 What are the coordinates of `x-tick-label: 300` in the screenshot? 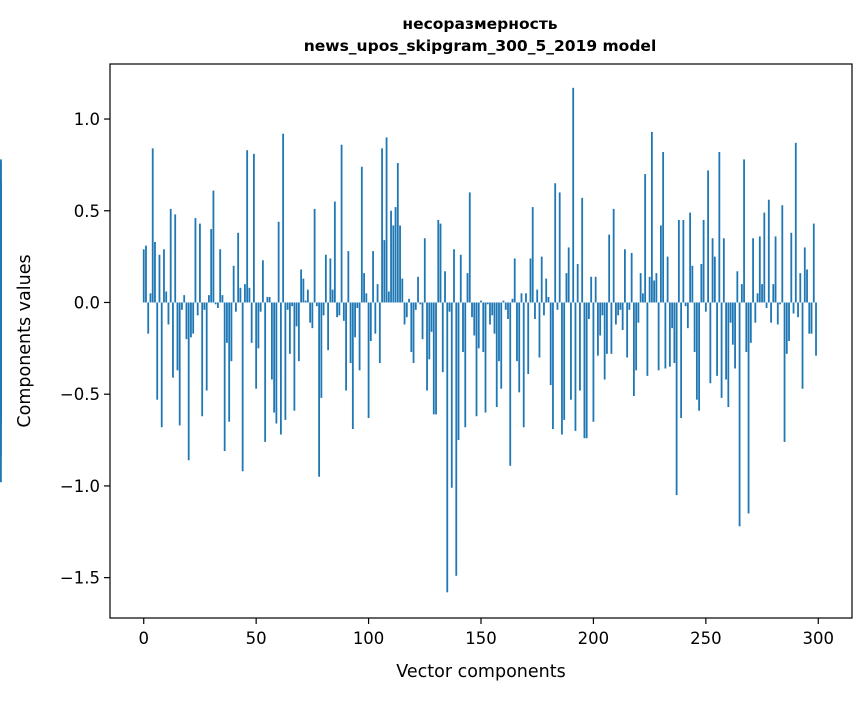 It's located at (819, 638).